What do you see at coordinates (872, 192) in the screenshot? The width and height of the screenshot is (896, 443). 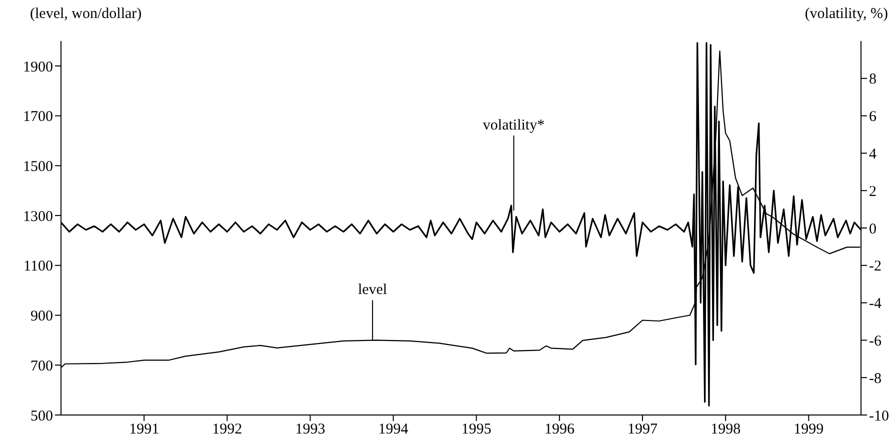 I see `y2-tick-label: 2` at bounding box center [872, 192].